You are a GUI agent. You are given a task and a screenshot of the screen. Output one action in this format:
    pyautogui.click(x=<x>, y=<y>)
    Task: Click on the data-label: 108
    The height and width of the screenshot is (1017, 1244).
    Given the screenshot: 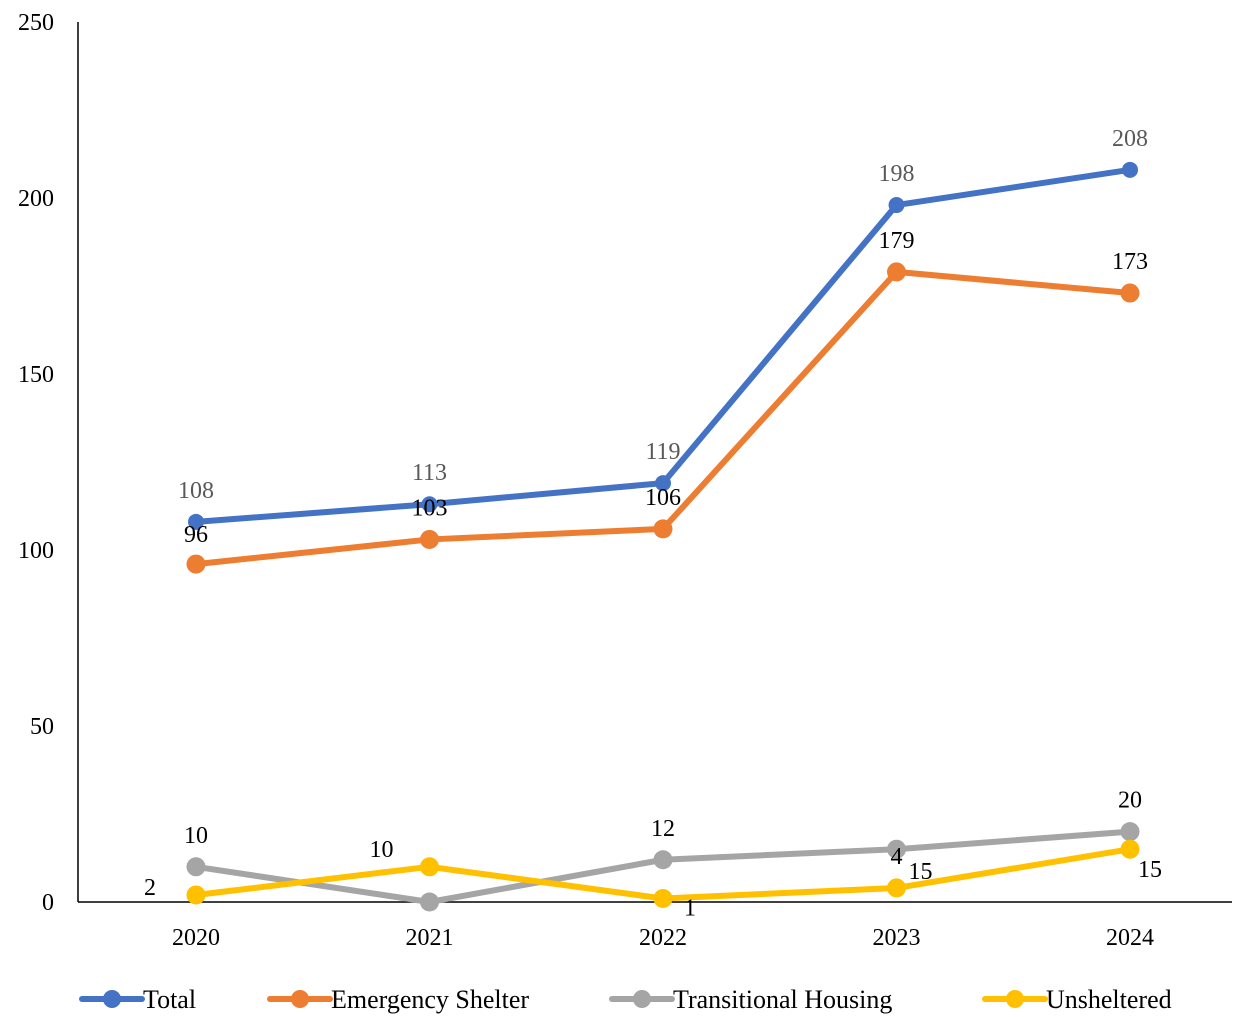 What is the action you would take?
    pyautogui.click(x=196, y=491)
    